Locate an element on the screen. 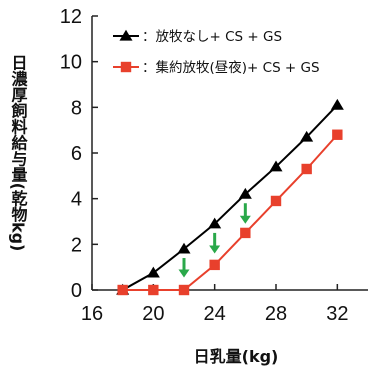  y-tick-label: 6 is located at coordinates (76, 154).